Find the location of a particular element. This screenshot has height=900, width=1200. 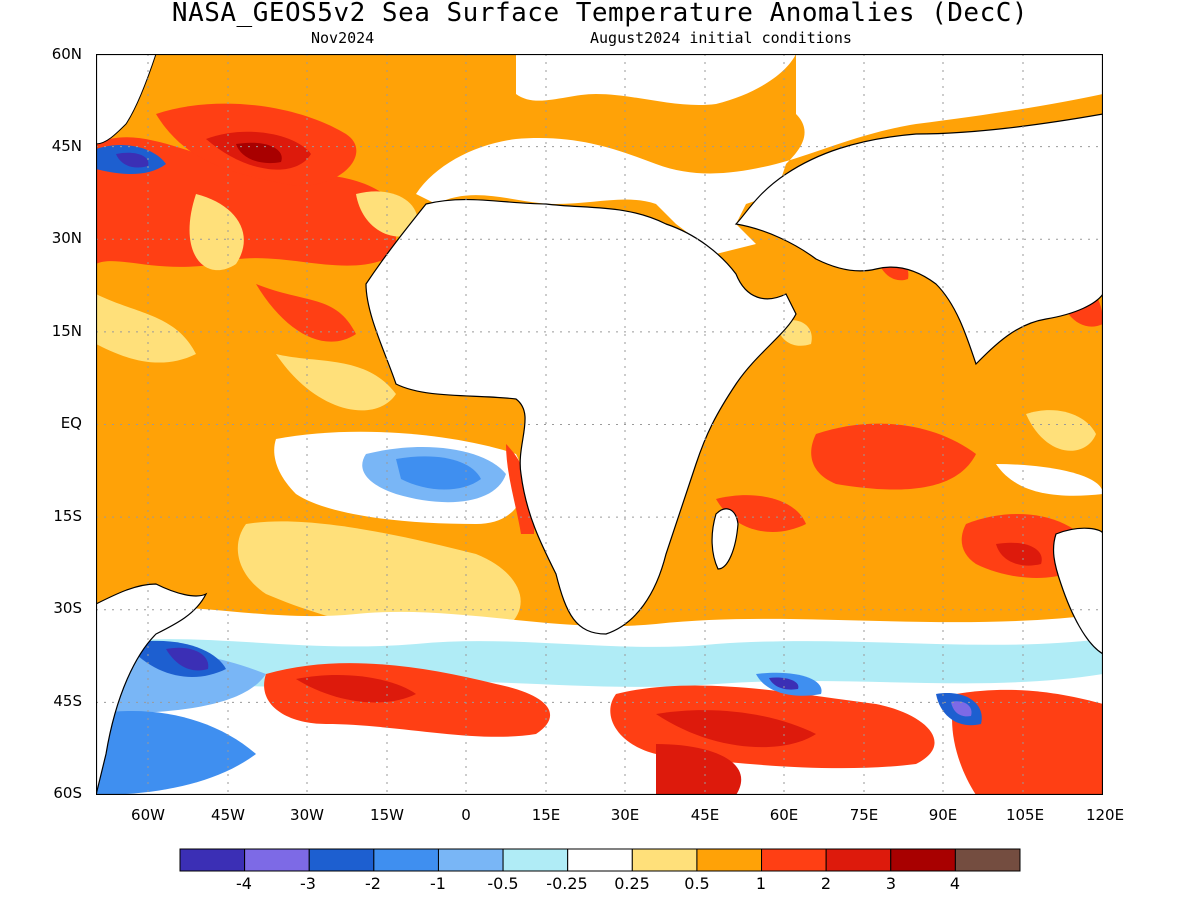

forecast-month: Nov2024 is located at coordinates (343, 38).